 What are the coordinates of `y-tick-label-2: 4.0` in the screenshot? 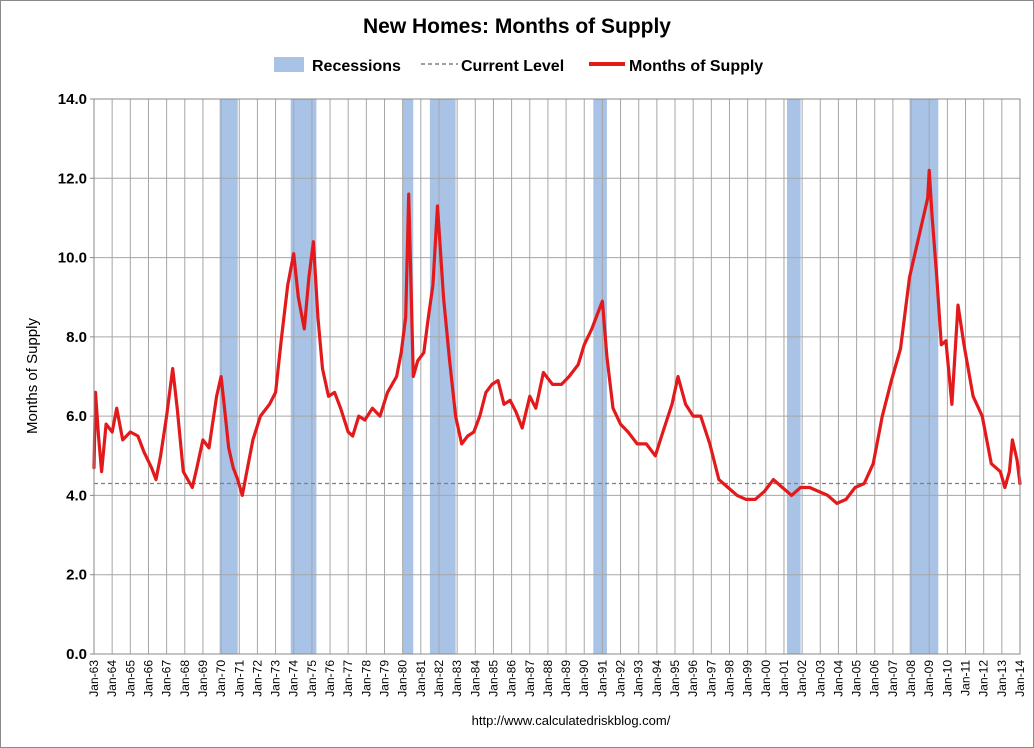 It's located at (76, 495).